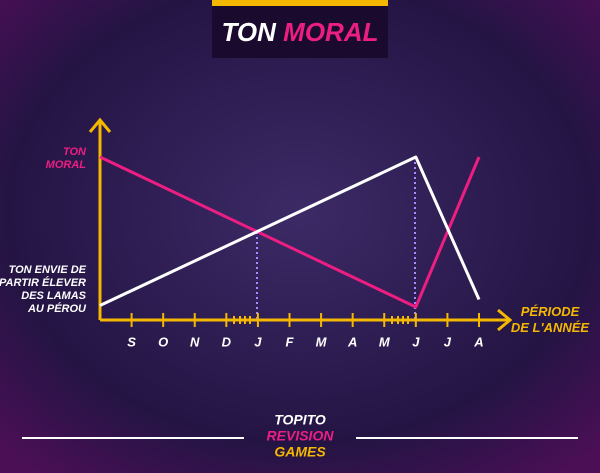  I want to click on chart-title: TON MORAL, so click(300, 32).